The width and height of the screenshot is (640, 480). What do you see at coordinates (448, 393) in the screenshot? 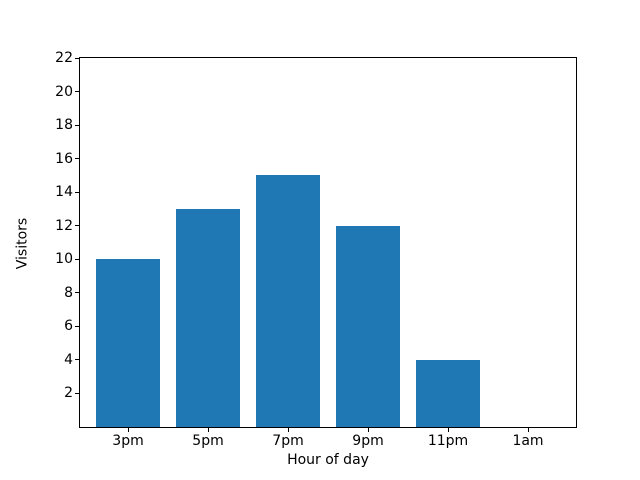
I see `bar-11pm` at bounding box center [448, 393].